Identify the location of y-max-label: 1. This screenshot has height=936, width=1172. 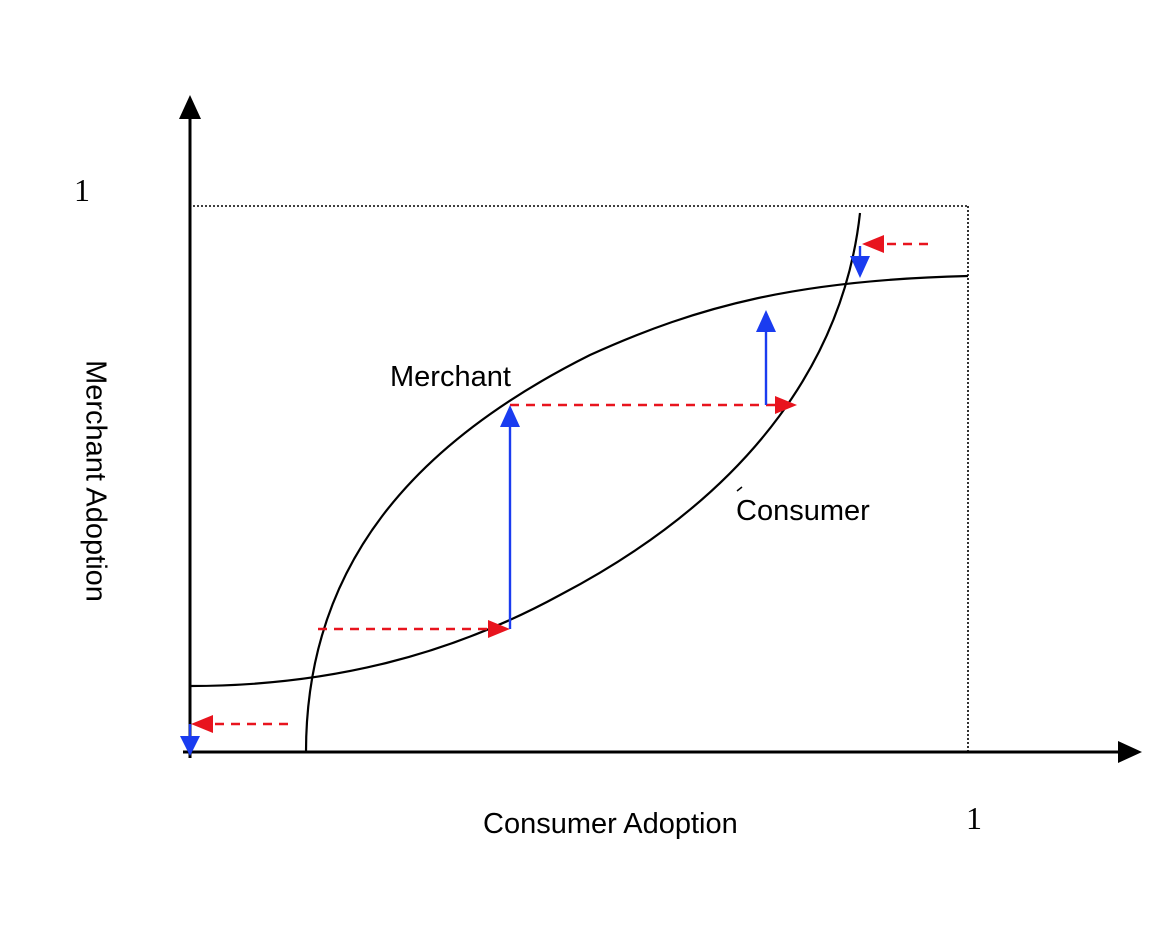
(82, 190).